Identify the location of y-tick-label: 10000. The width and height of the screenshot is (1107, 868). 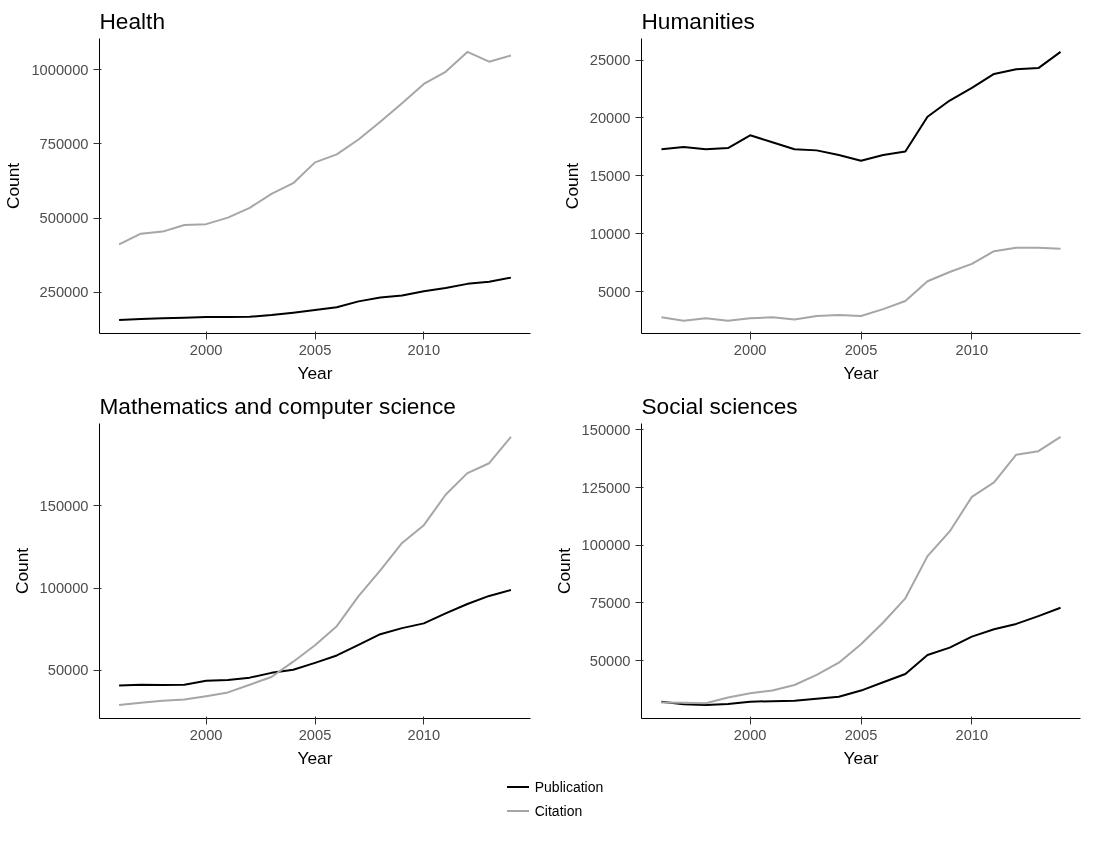
(610, 233).